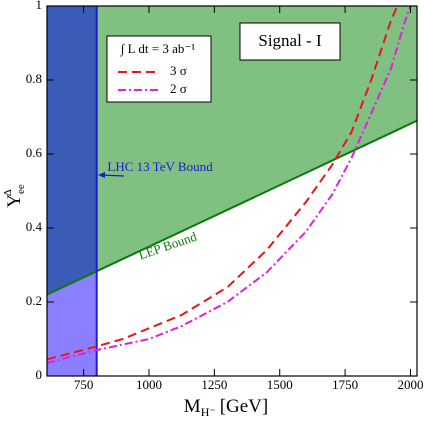 This screenshot has height=424, width=424. I want to click on x-tick-label: 1500, so click(280, 384).